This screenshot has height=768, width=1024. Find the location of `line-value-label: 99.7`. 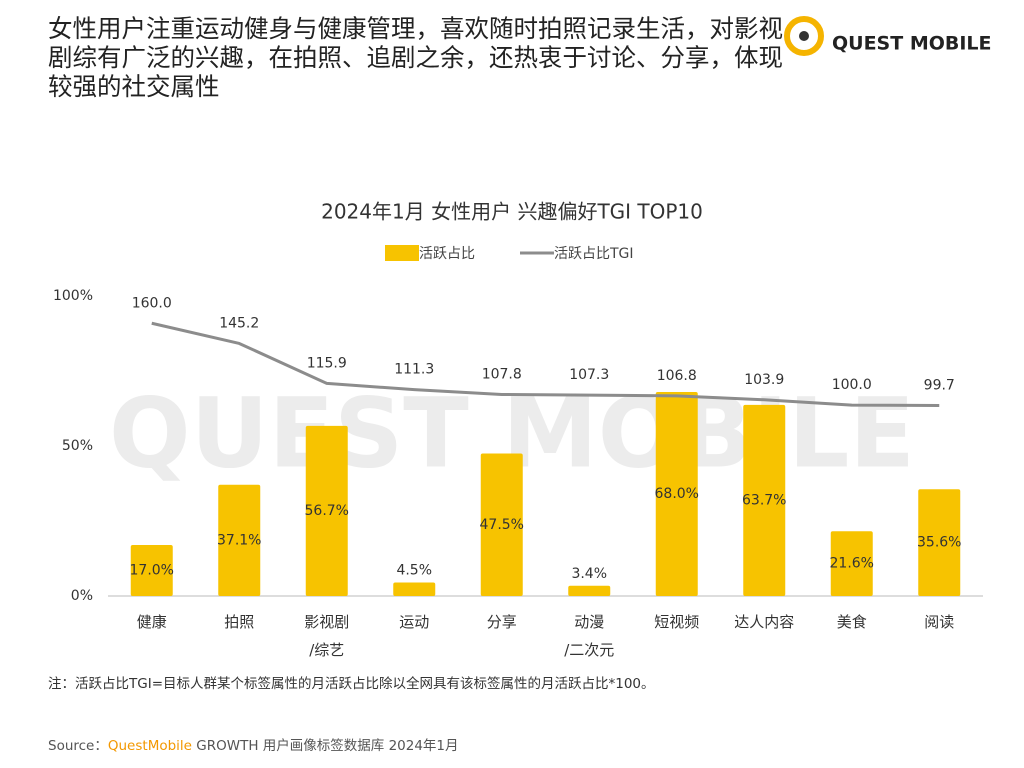

line-value-label: 99.7 is located at coordinates (939, 386).